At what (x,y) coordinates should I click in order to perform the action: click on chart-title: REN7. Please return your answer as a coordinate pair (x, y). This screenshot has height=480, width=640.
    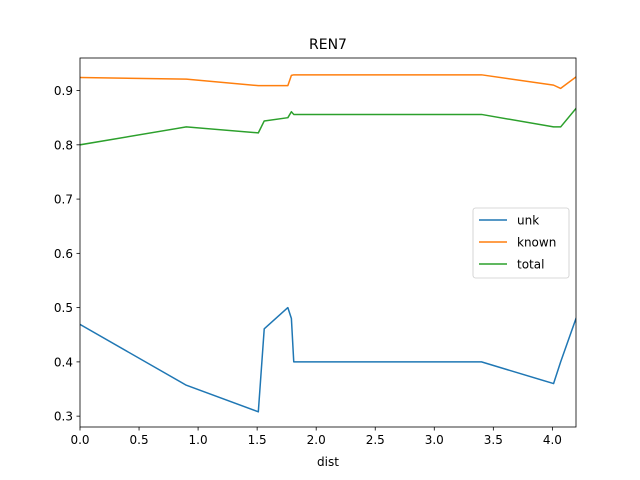
    Looking at the image, I should click on (328, 45).